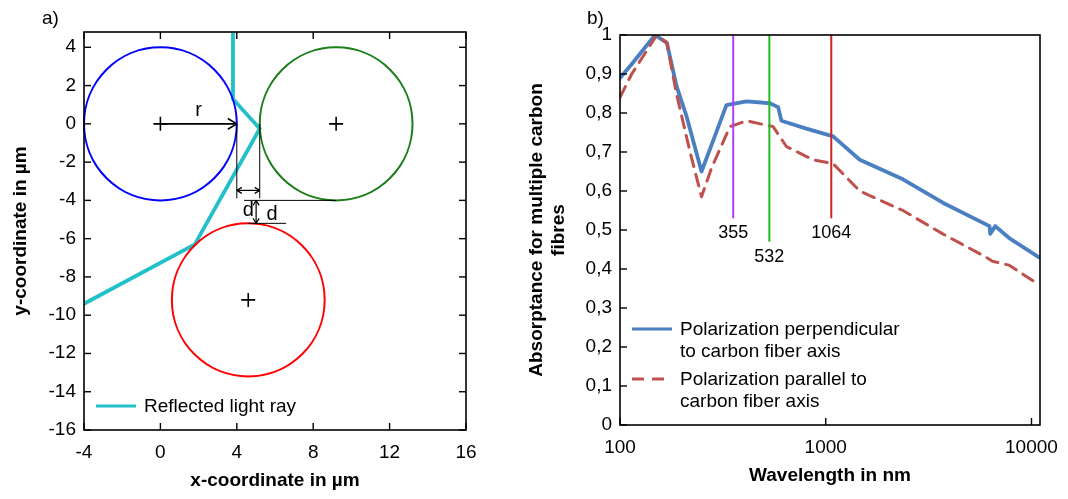 The image size is (1068, 499). What do you see at coordinates (599, 268) in the screenshot?
I see `y-tick-label: 0,4` at bounding box center [599, 268].